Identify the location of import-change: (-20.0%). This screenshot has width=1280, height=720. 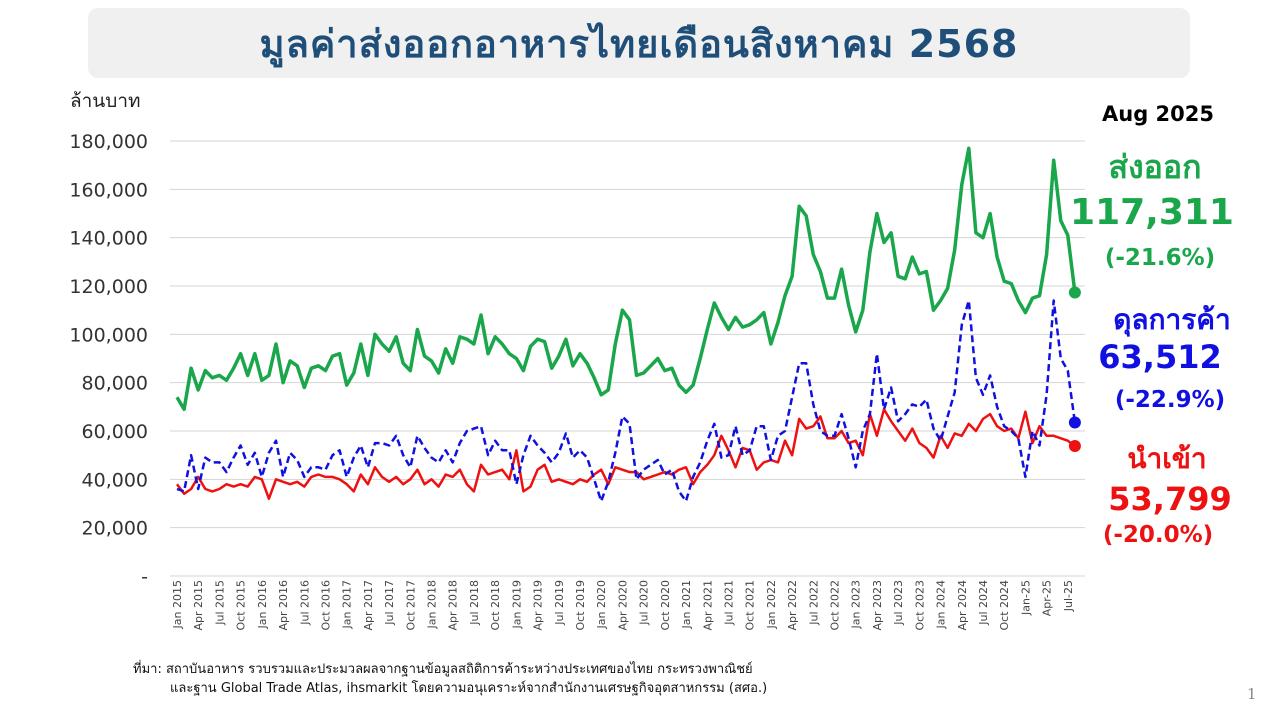
(1158, 535).